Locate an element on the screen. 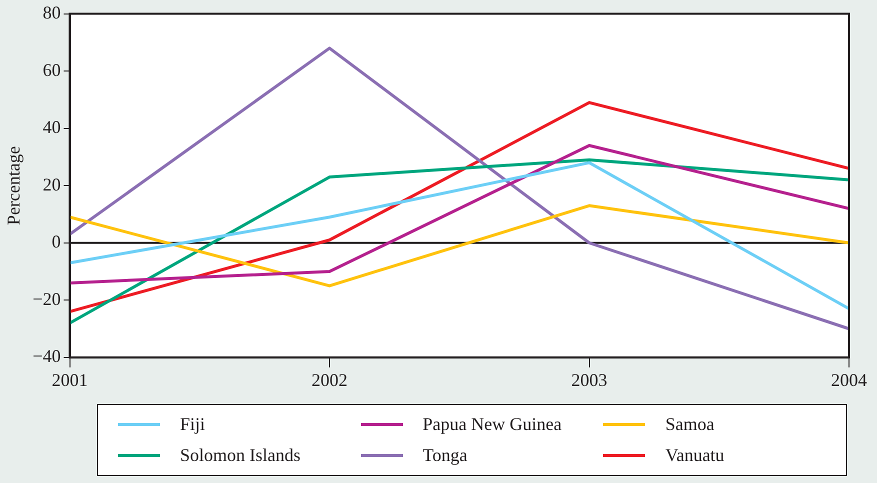 This screenshot has height=483, width=877. x-tick-label: 2003 is located at coordinates (589, 380).